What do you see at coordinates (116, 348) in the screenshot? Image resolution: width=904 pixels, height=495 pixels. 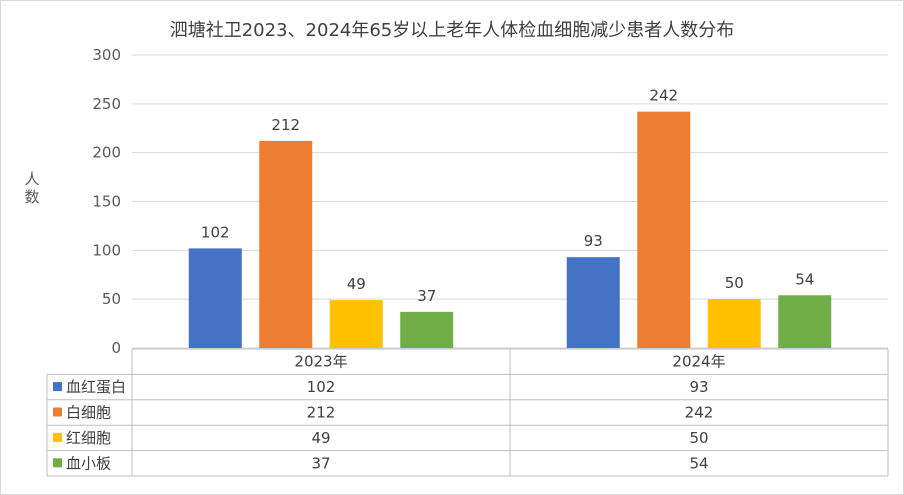 I see `y-tick-label: 0` at bounding box center [116, 348].